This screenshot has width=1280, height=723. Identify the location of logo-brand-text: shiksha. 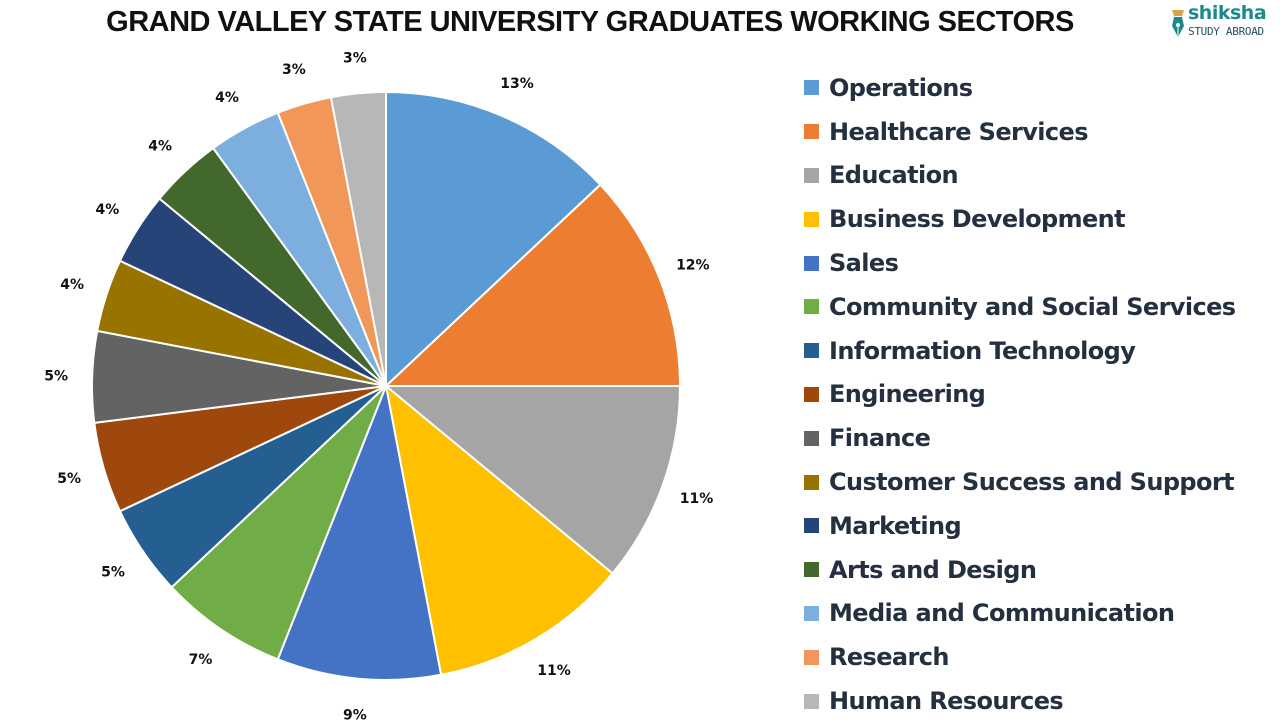
(1227, 13).